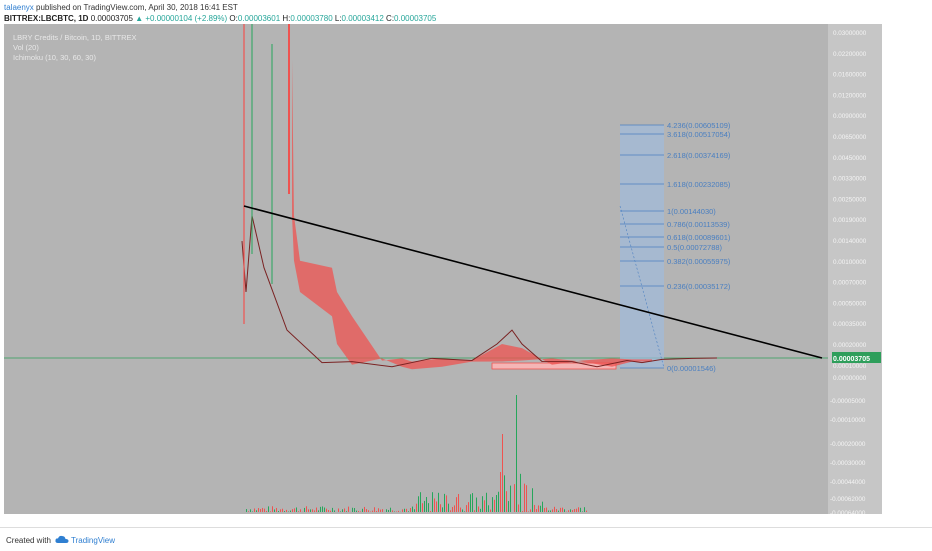 This screenshot has height=551, width=932. I want to click on fib-level-label: 0.382(0.00055975), so click(699, 261).